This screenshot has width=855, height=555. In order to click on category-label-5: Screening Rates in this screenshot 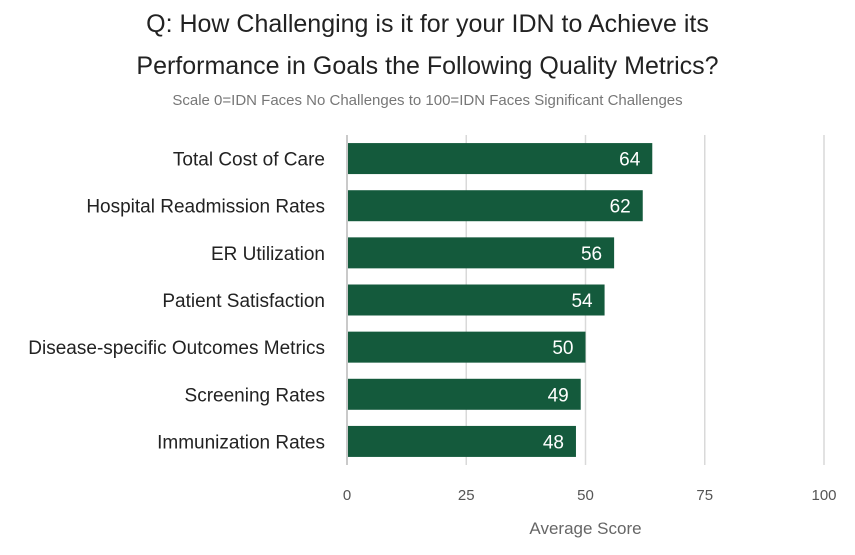, I will do `click(255, 395)`.